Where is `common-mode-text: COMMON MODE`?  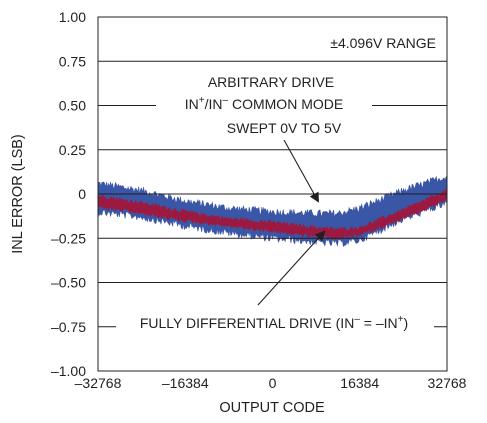
common-mode-text: COMMON MODE is located at coordinates (285, 104).